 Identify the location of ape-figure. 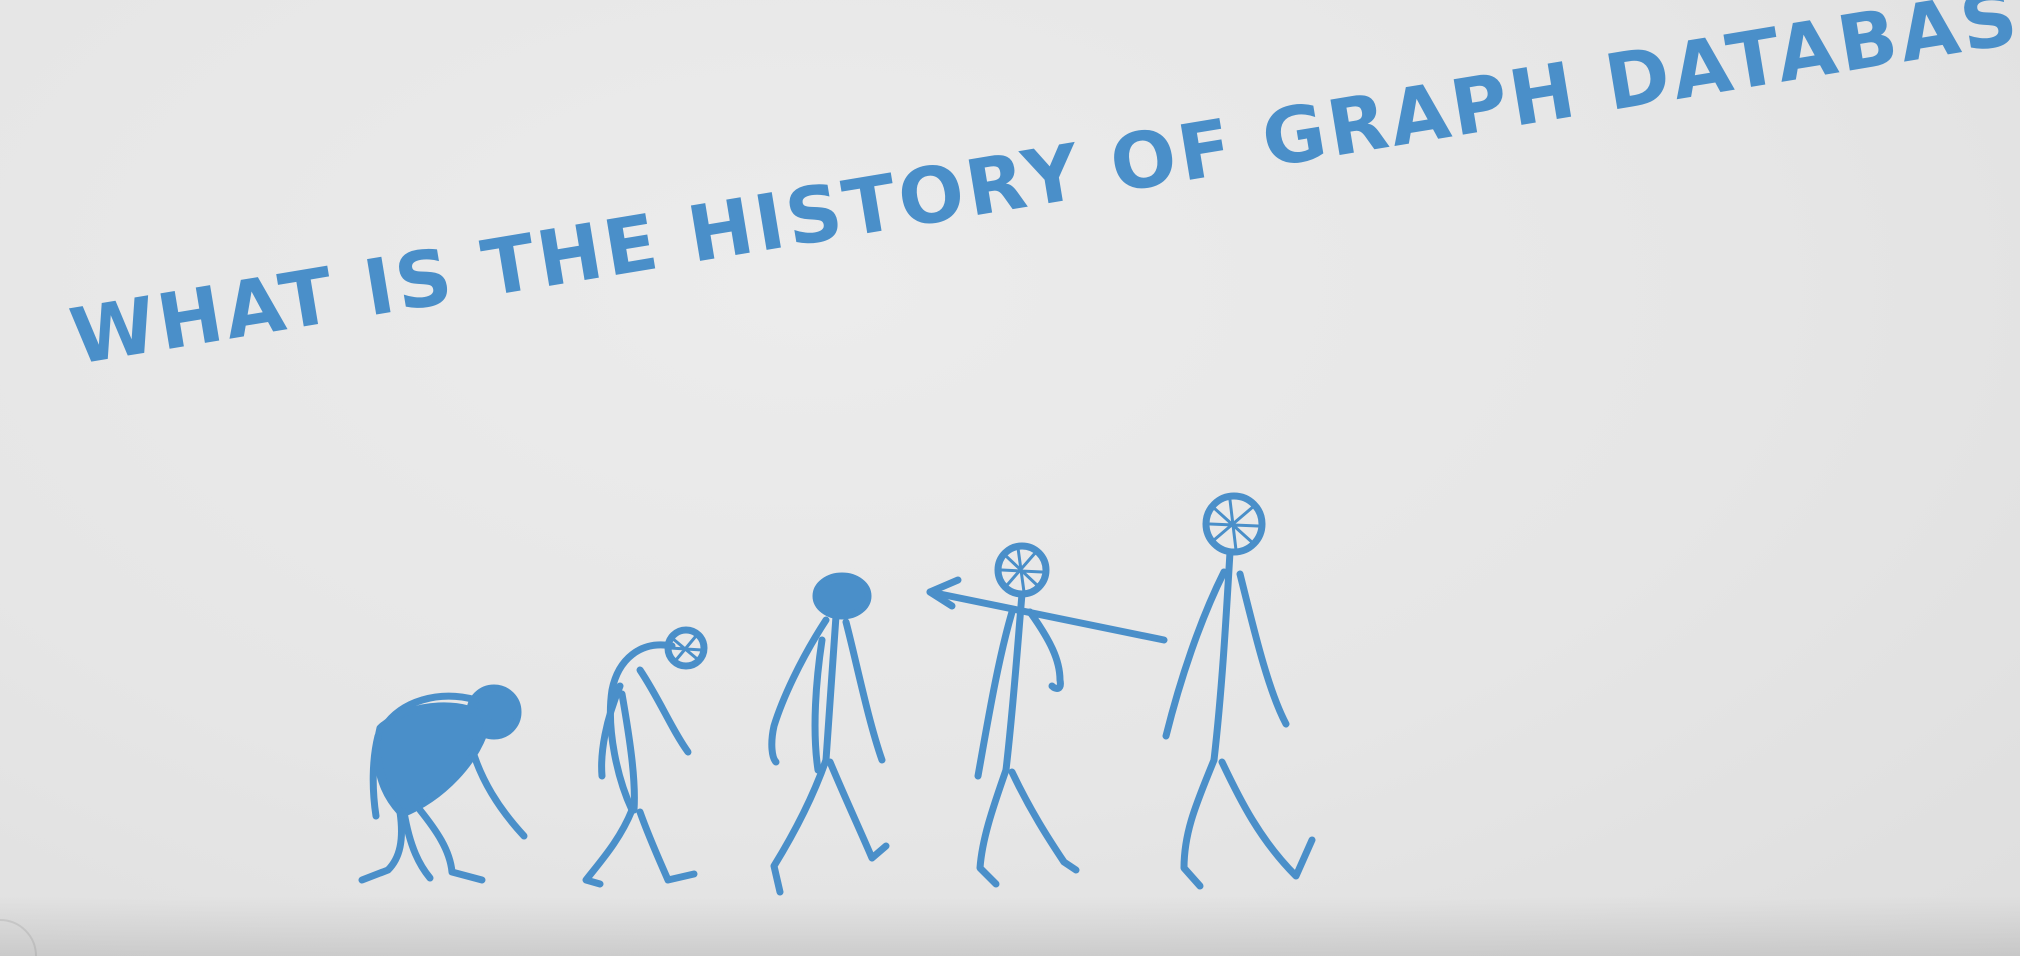
(443, 784).